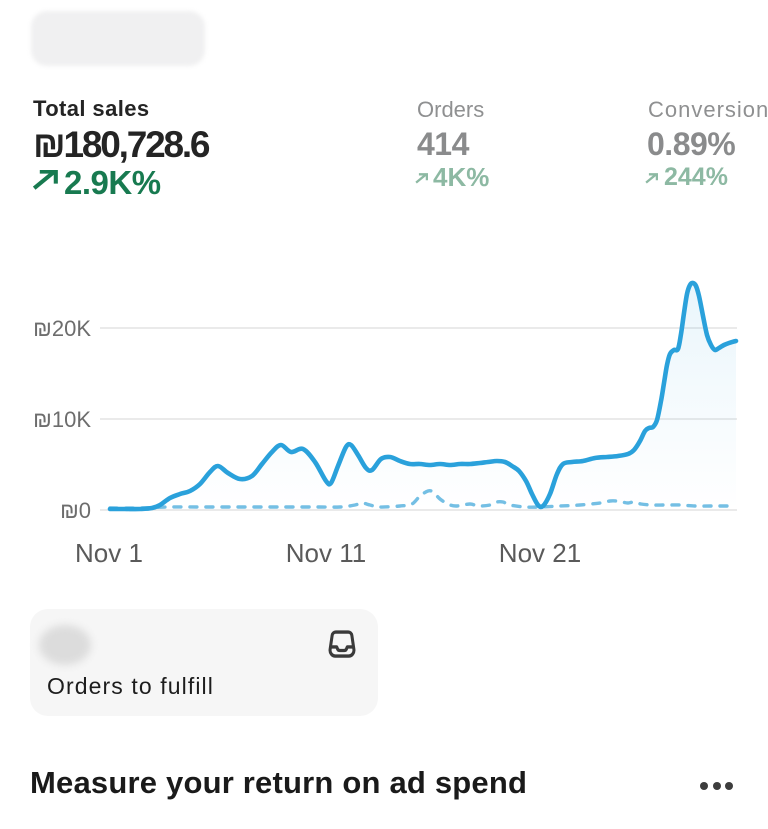 The image size is (768, 829). Describe the element at coordinates (540, 553) in the screenshot. I see `svg-text: Nov 21` at that location.